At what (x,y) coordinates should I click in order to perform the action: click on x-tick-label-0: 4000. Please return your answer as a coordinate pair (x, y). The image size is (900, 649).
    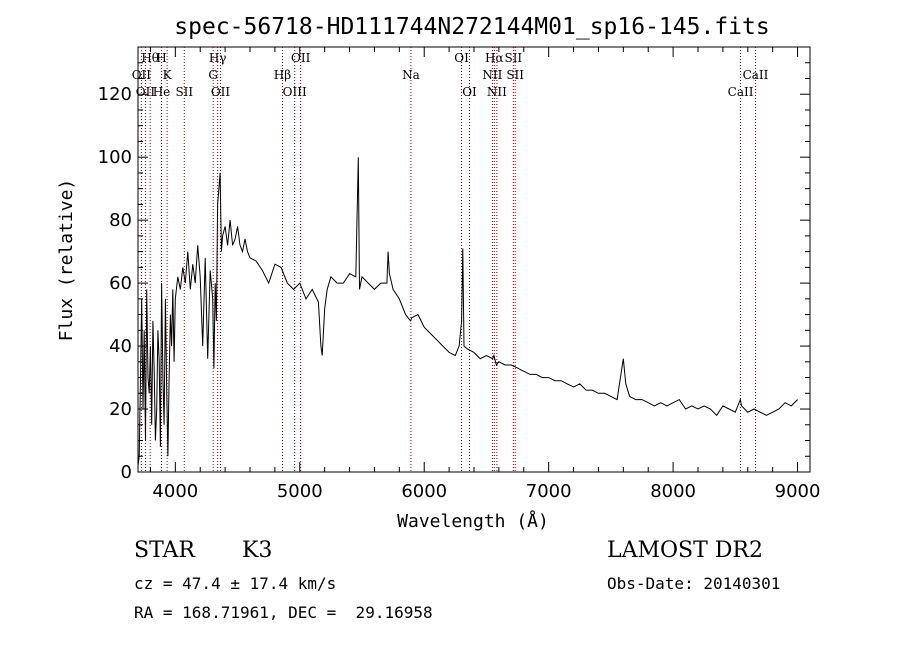
    Looking at the image, I should click on (175, 491).